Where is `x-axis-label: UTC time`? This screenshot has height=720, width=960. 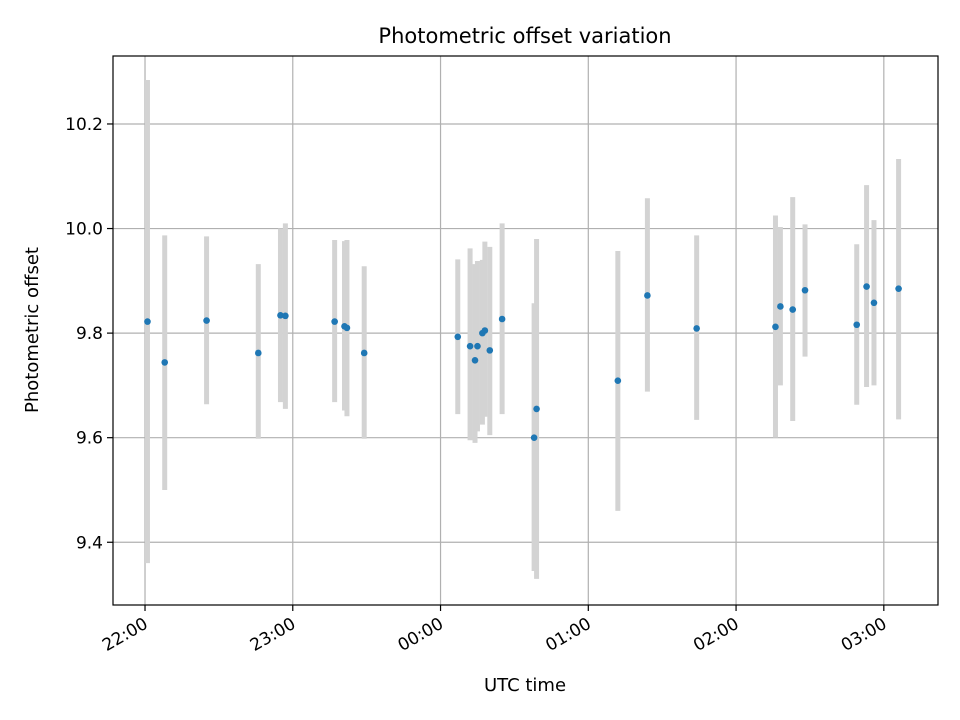
x-axis-label: UTC time is located at coordinates (525, 685).